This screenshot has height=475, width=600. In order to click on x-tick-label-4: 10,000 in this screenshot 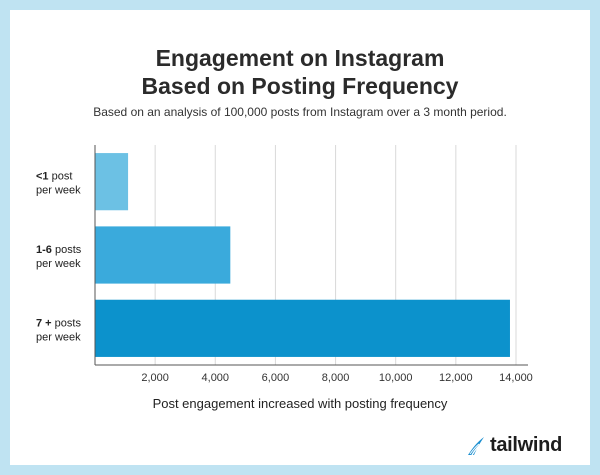, I will do `click(396, 378)`.